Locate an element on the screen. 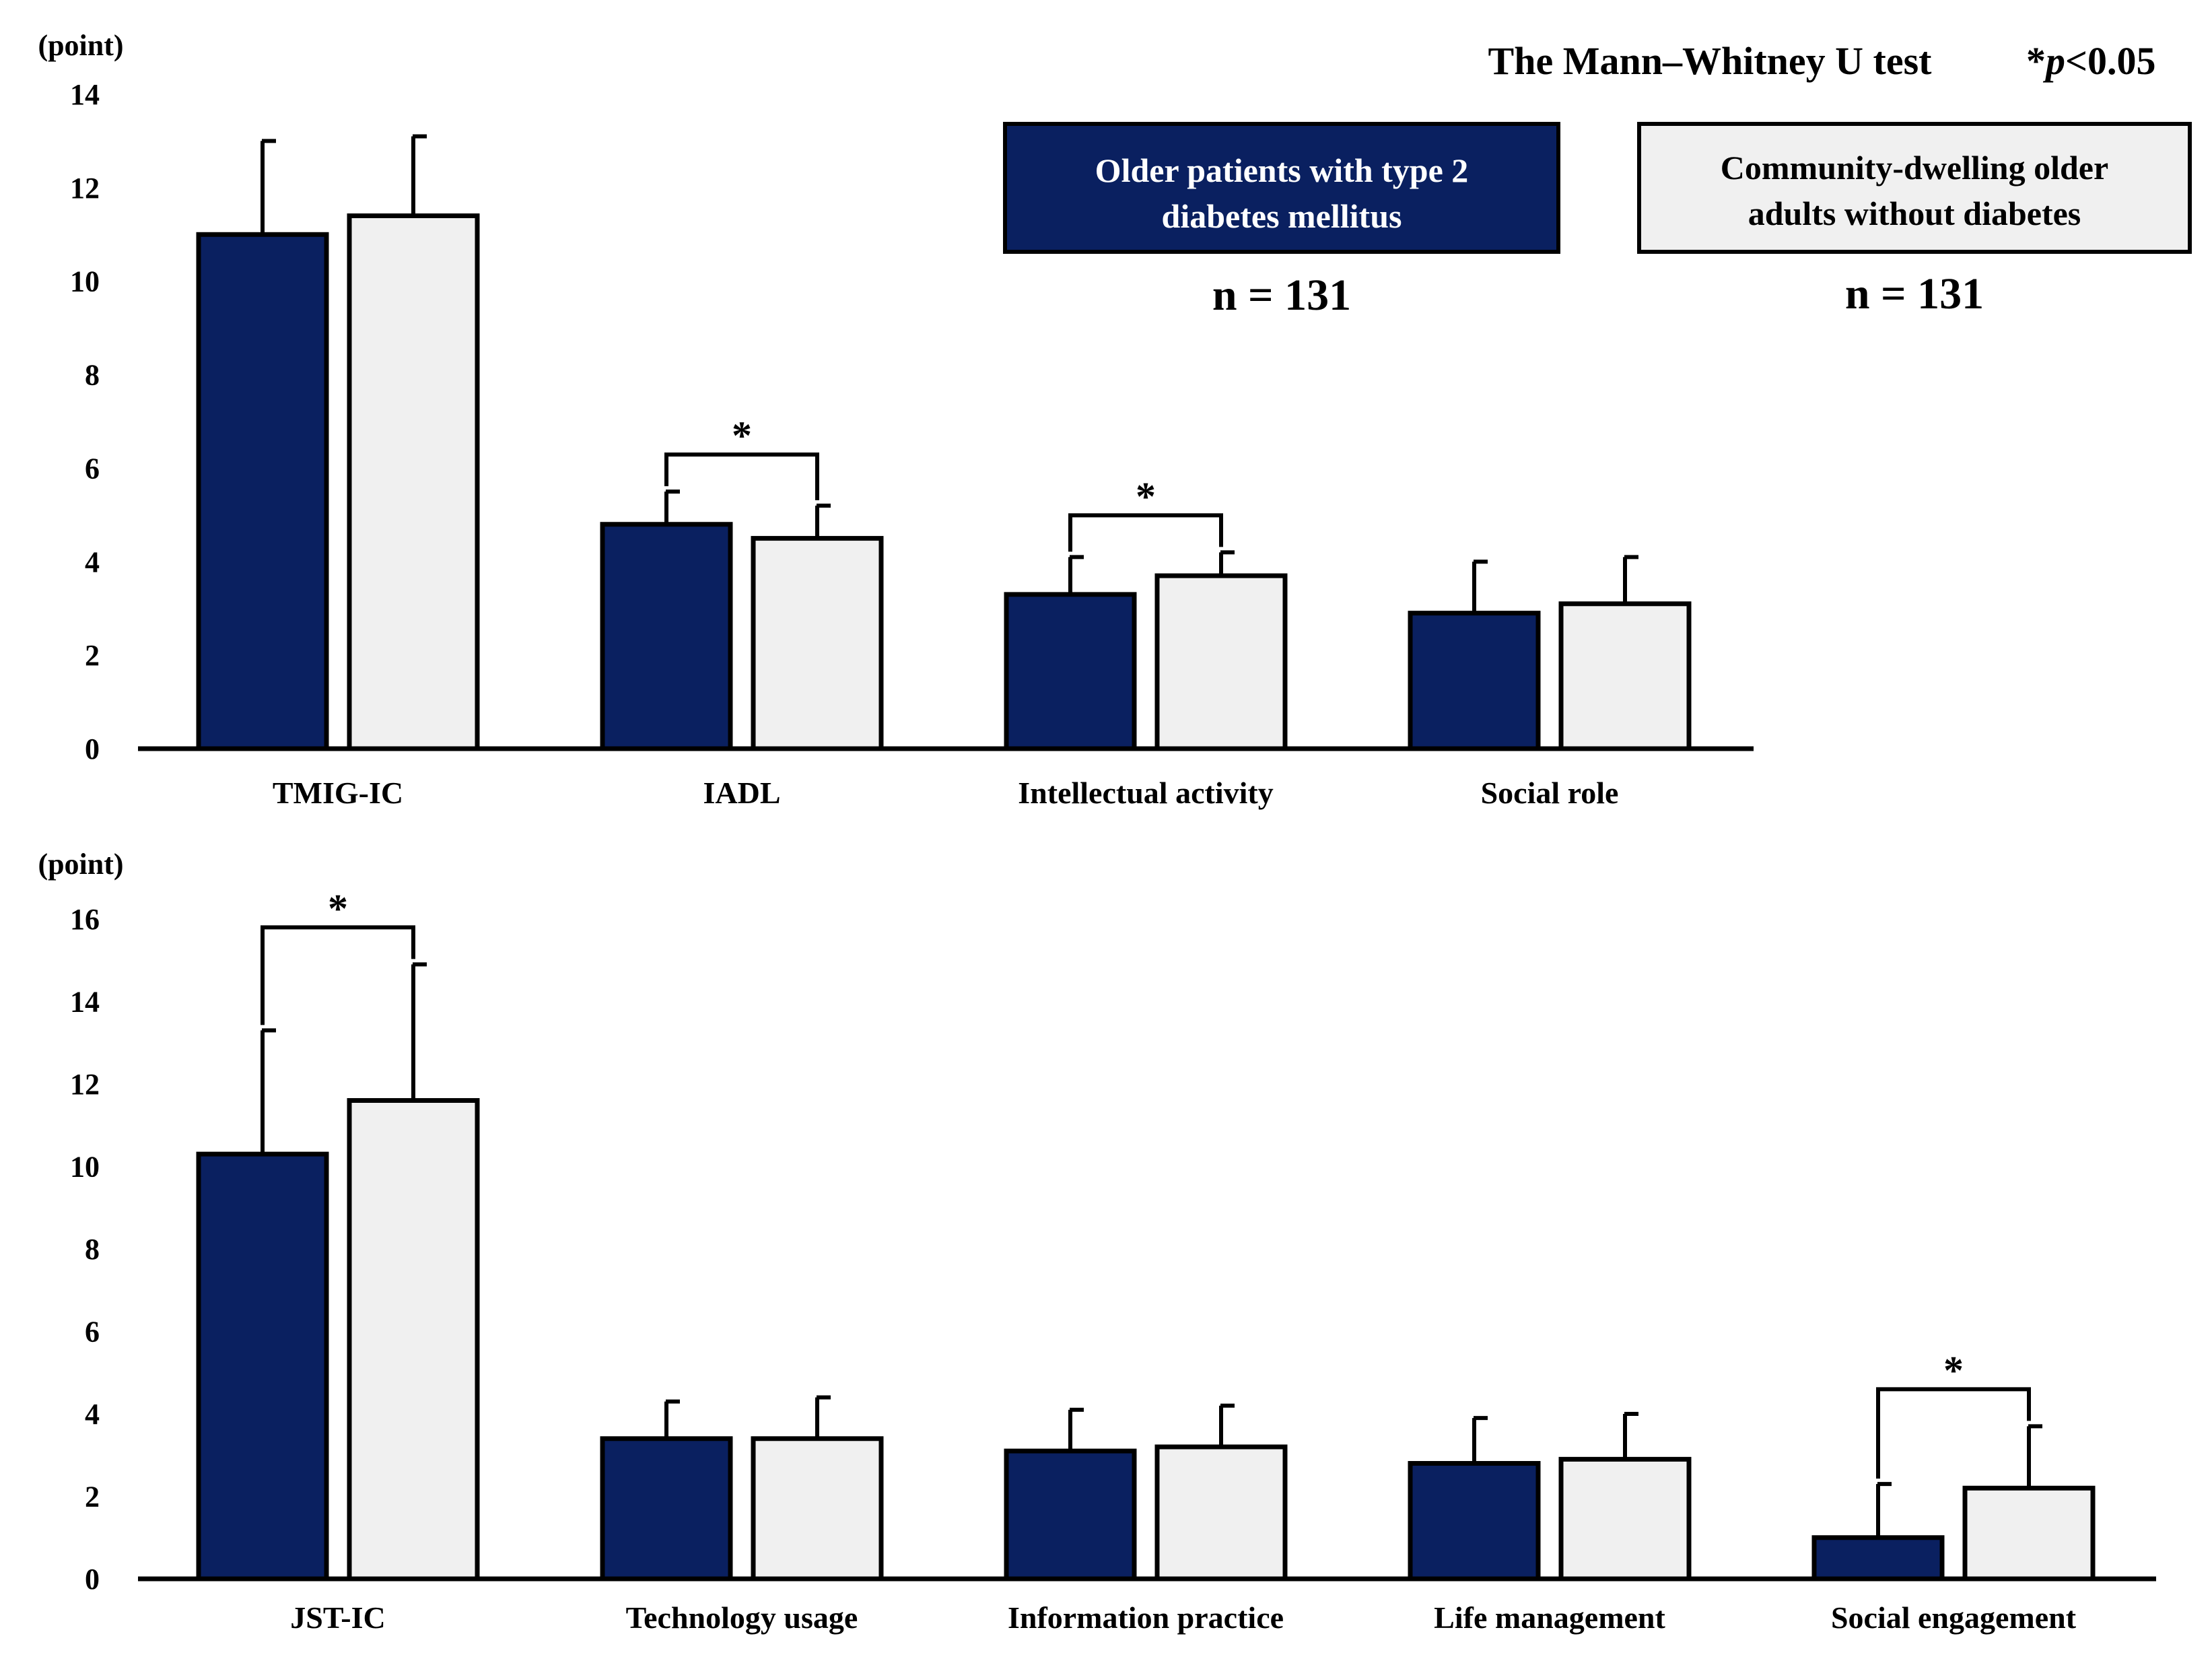 The width and height of the screenshot is (2212, 1663). category-label: Social role is located at coordinates (1550, 793).